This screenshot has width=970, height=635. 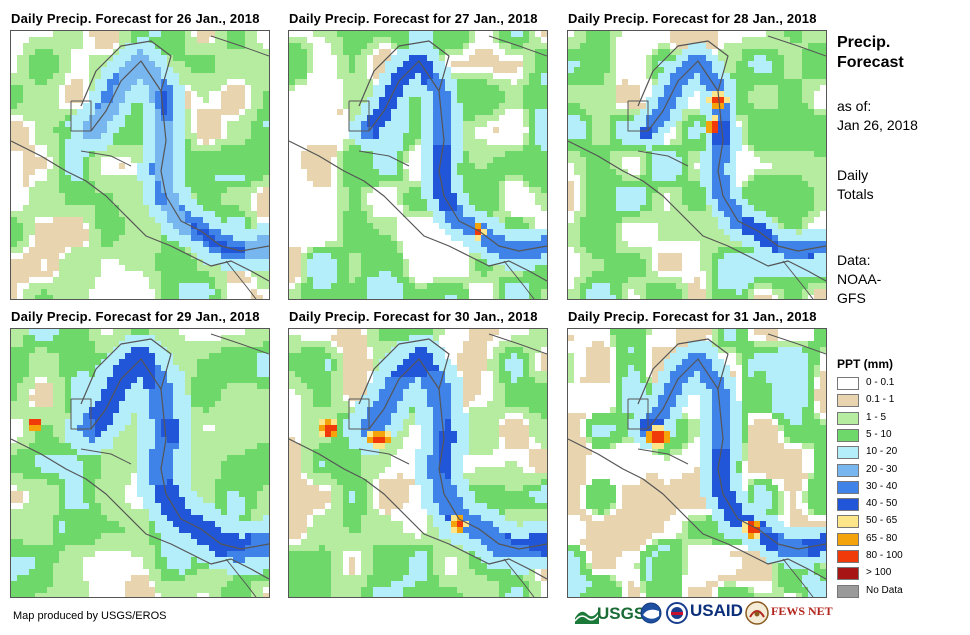 I want to click on info-title-line2: Forecast, so click(x=870, y=62).